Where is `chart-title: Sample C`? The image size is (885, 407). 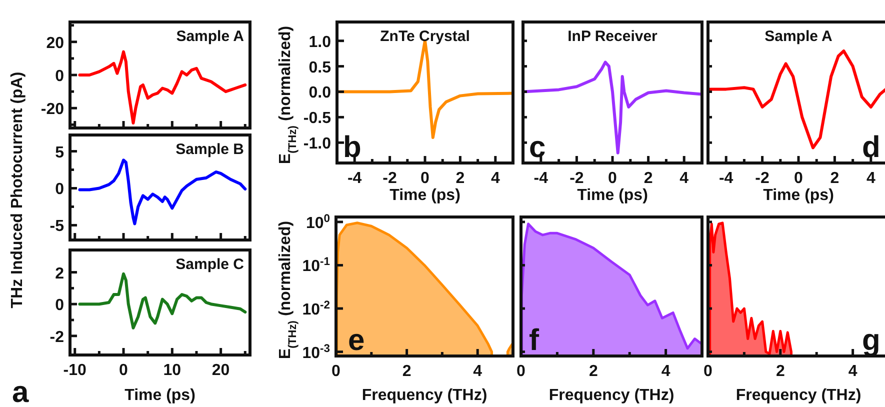
chart-title: Sample C is located at coordinates (210, 264).